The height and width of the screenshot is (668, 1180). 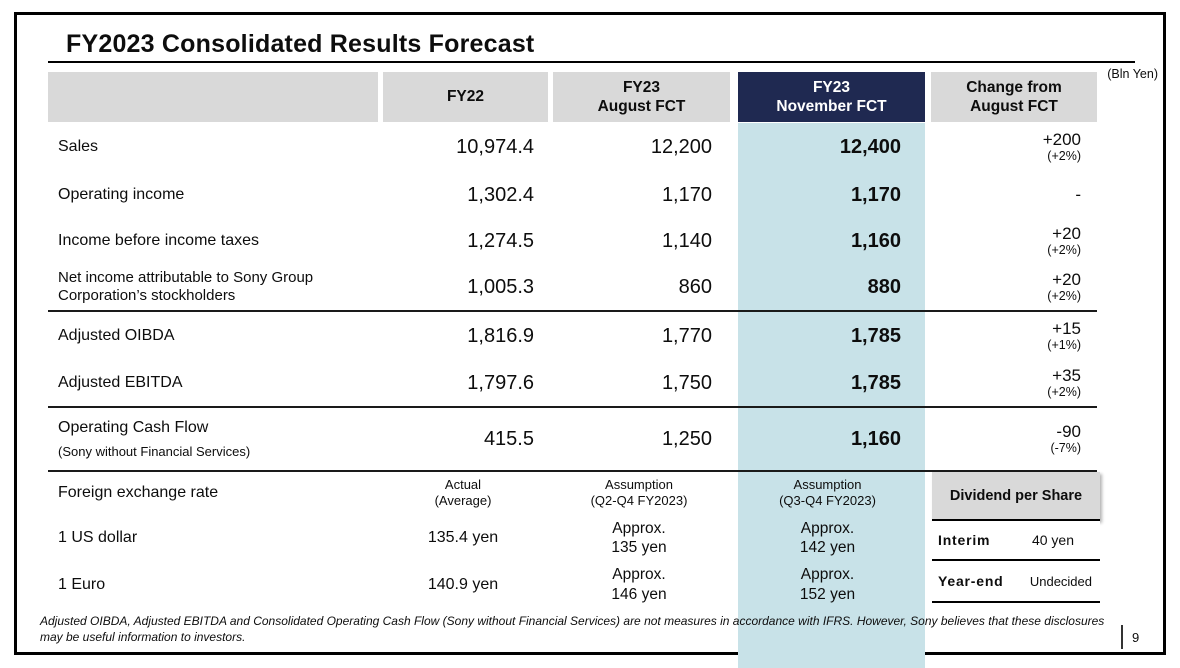 What do you see at coordinates (158, 240) in the screenshot?
I see `row-label: Income before income taxes` at bounding box center [158, 240].